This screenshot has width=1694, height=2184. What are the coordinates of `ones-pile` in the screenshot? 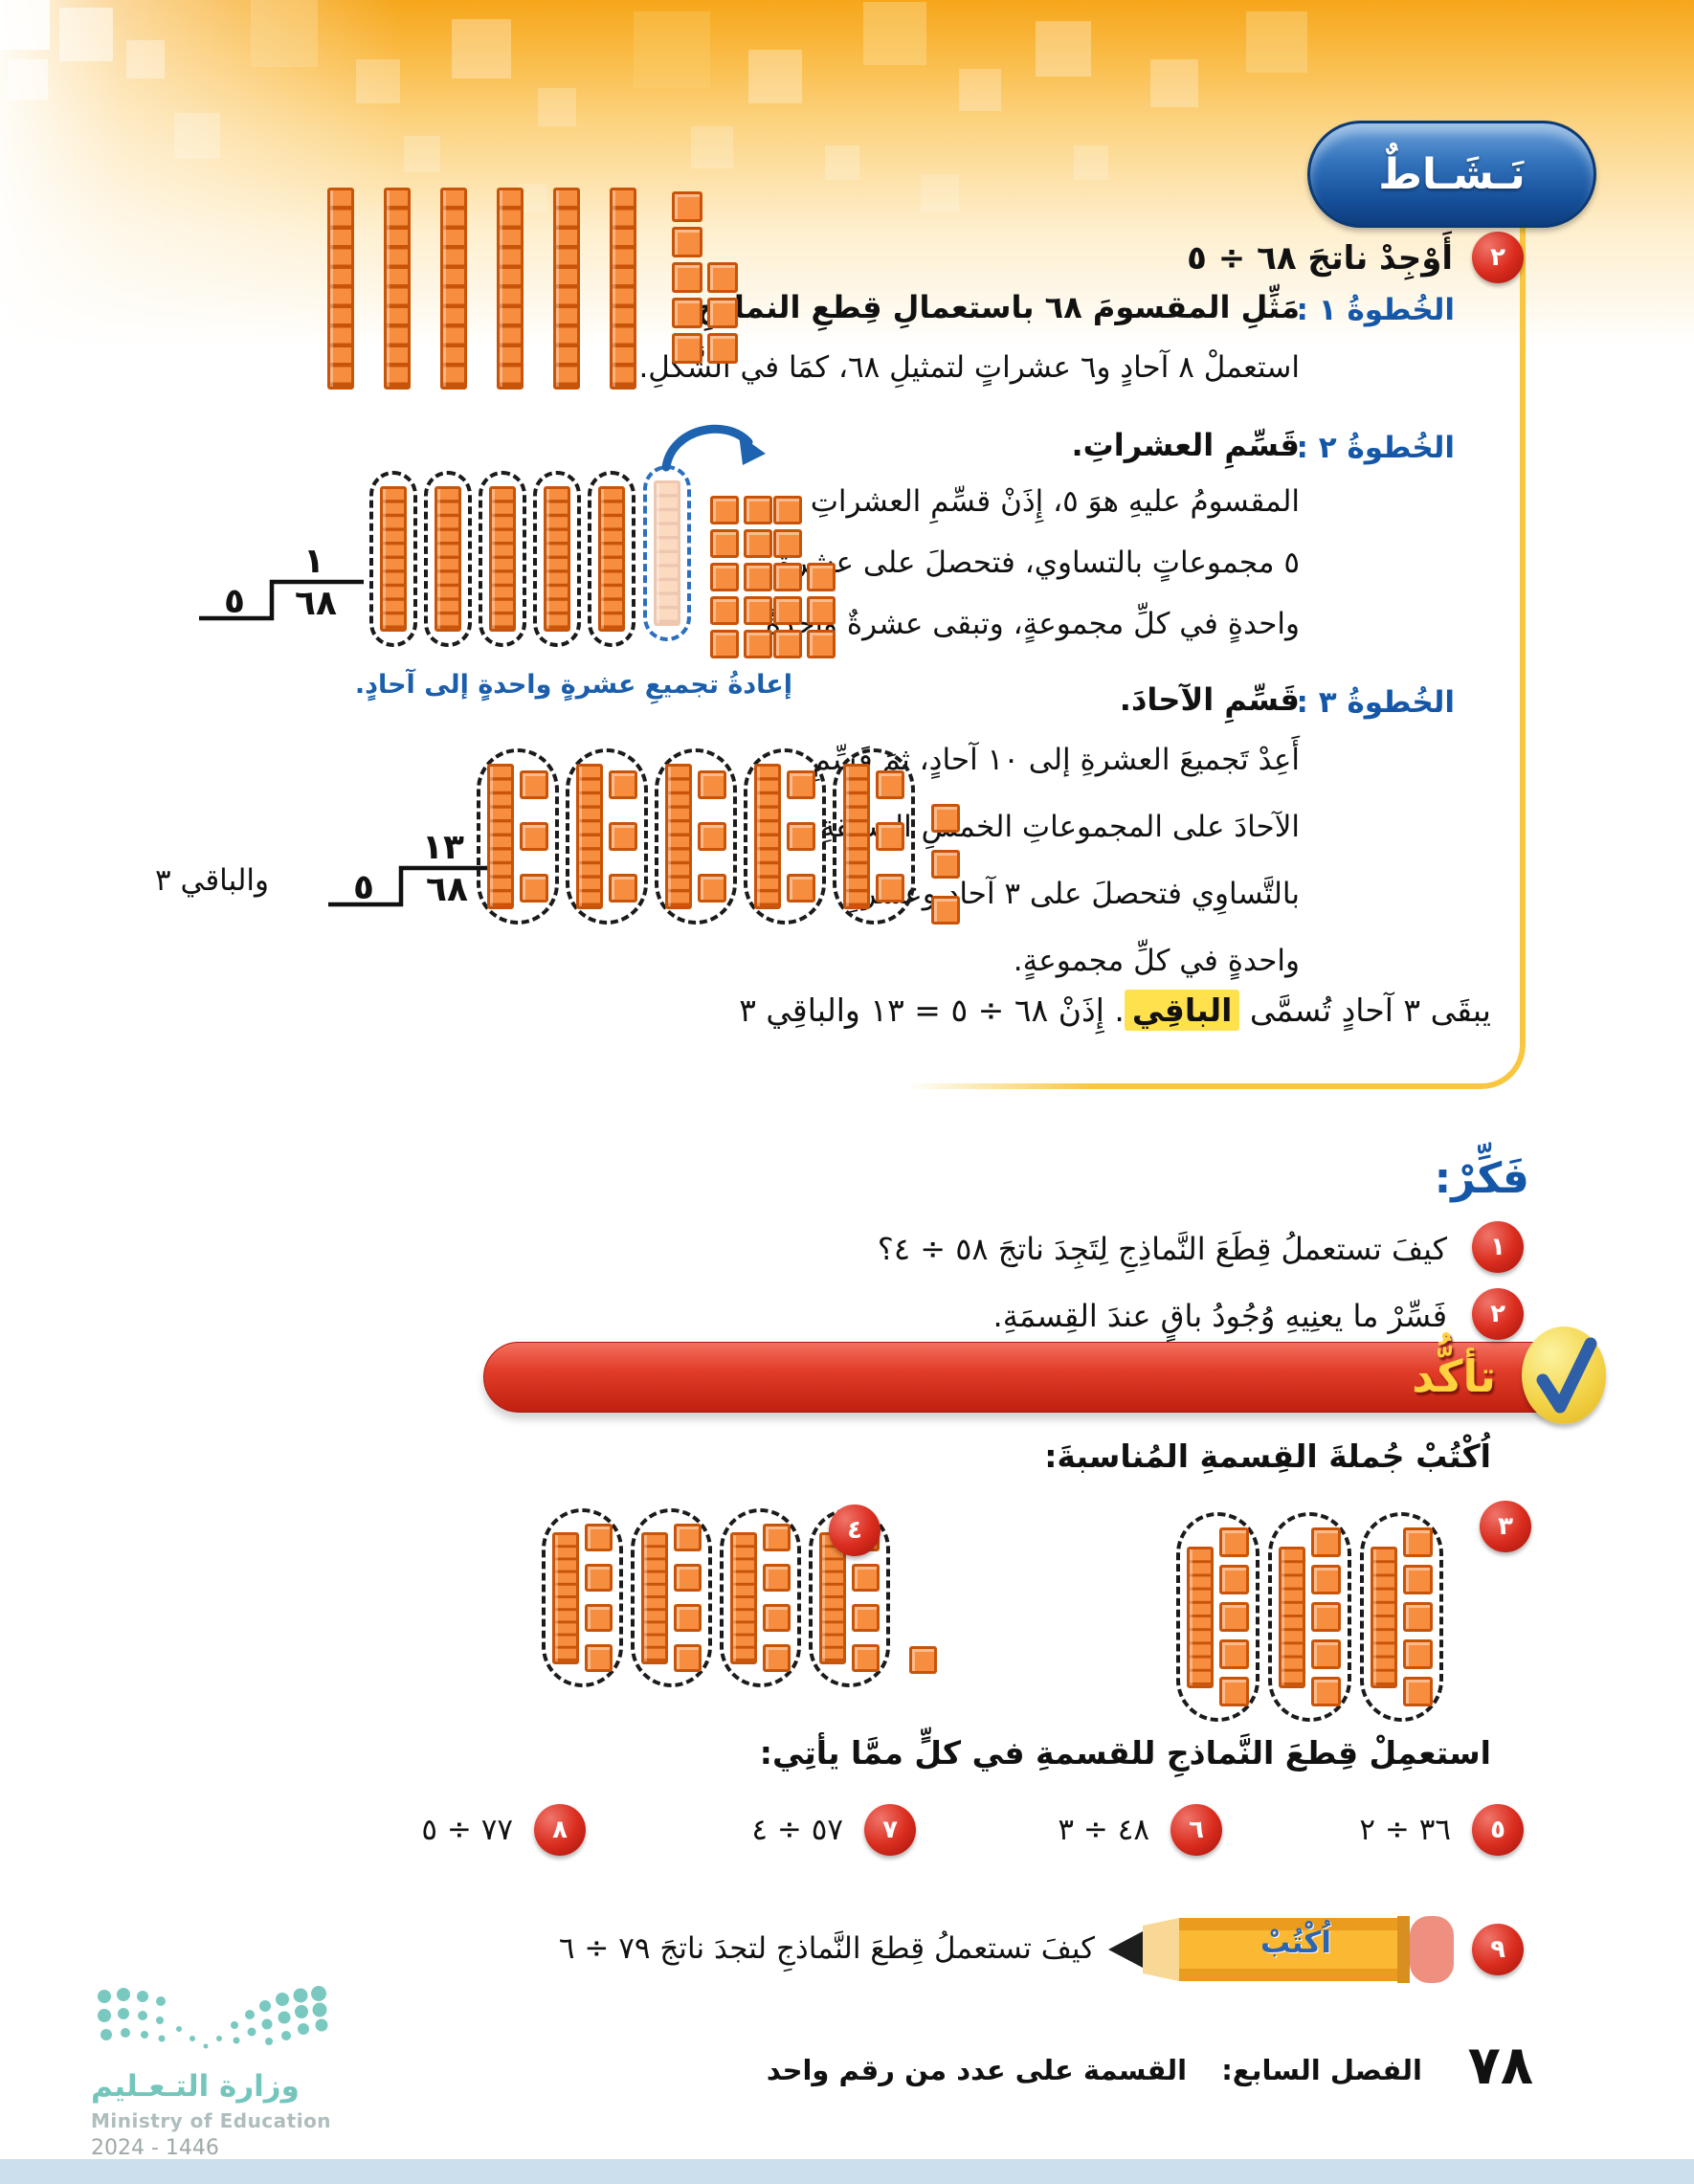 It's located at (741, 577).